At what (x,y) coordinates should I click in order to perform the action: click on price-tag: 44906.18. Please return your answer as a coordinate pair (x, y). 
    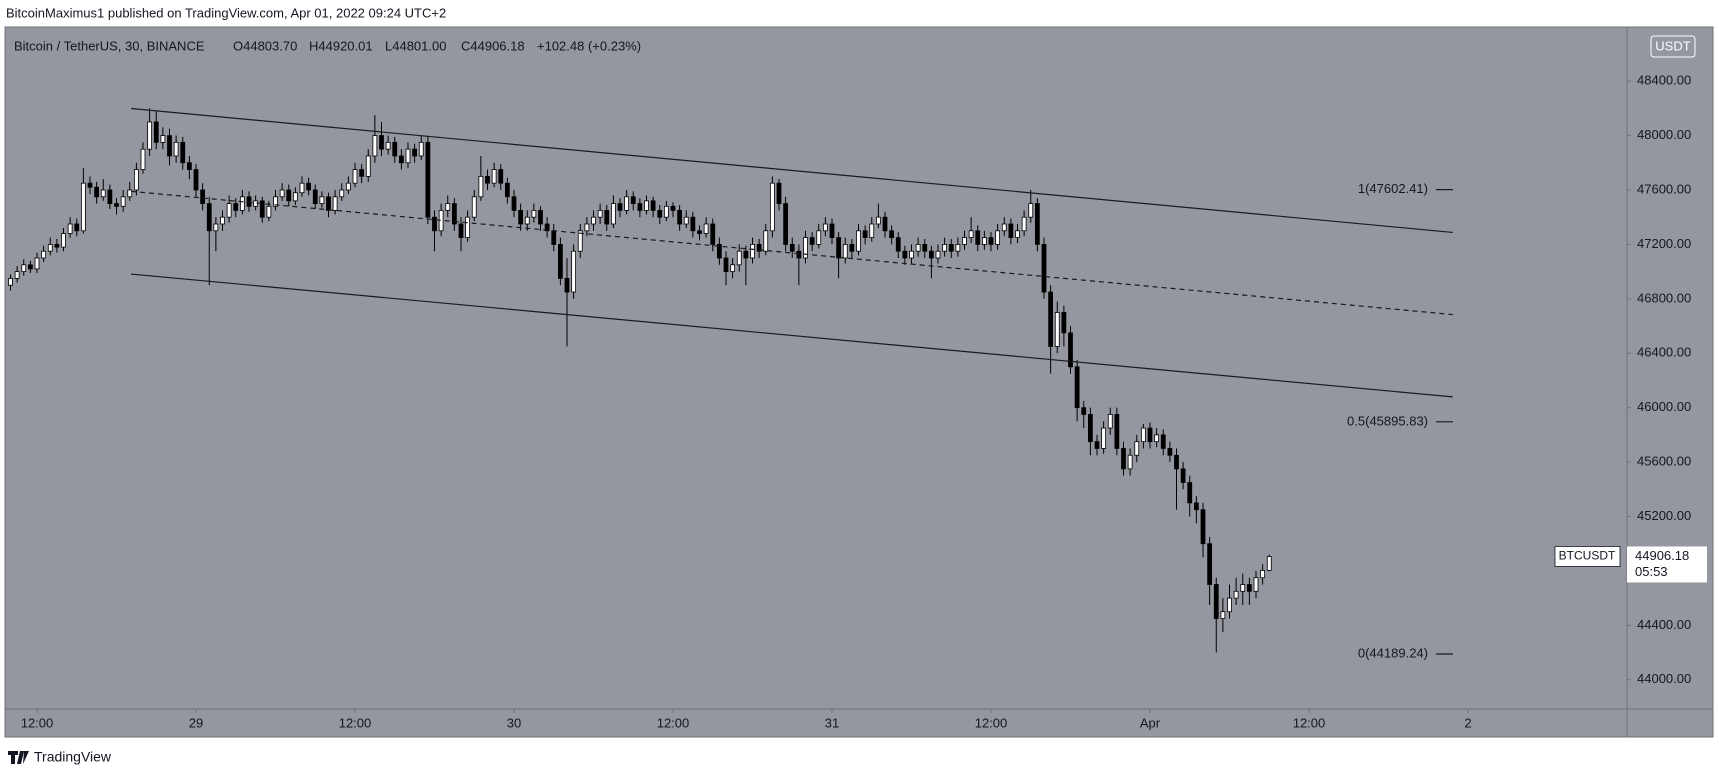
    Looking at the image, I should click on (1662, 555).